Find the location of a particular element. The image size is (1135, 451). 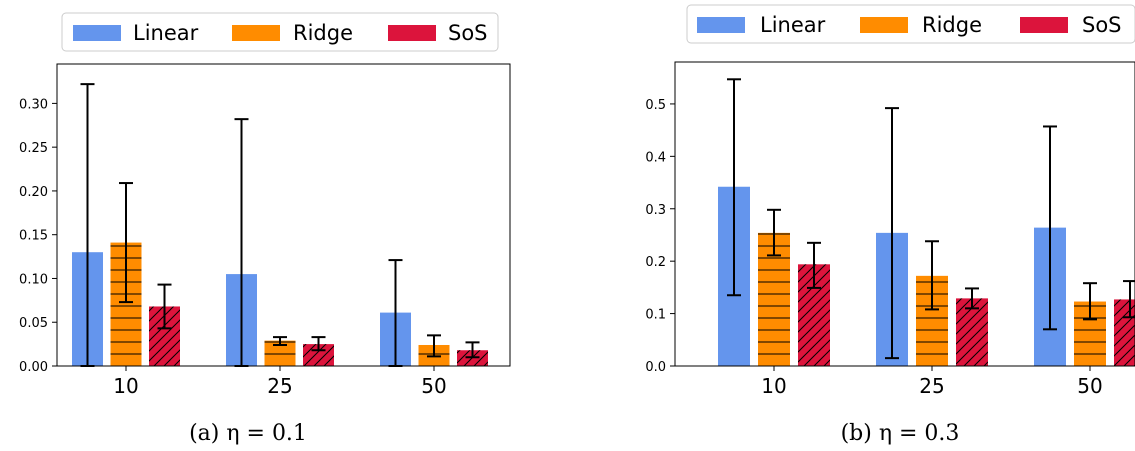

ytick-label: 0.3 is located at coordinates (655, 210).